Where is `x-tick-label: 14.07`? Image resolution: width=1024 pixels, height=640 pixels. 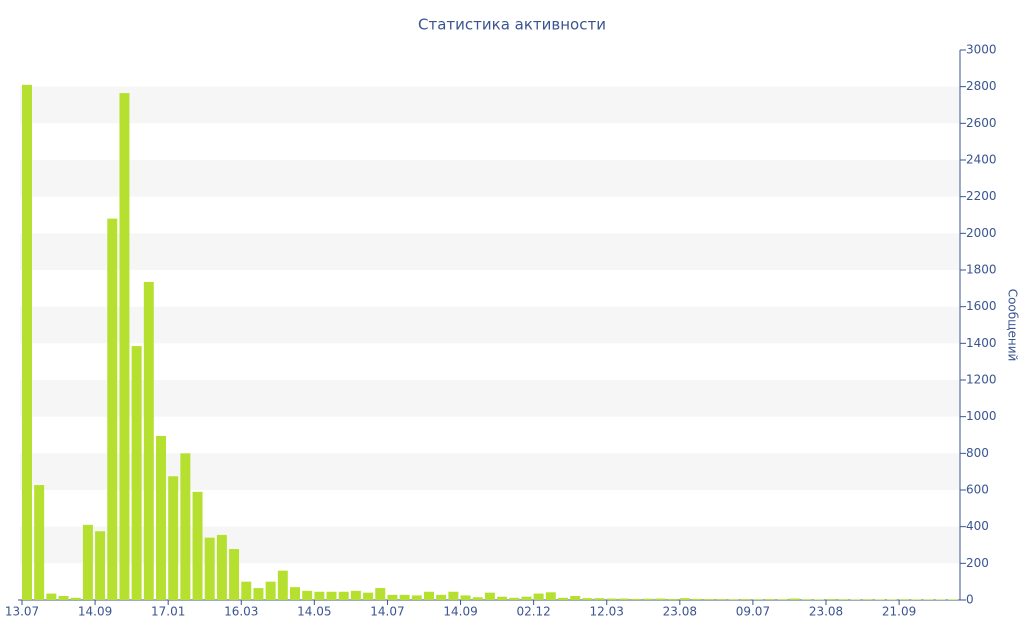
x-tick-label: 14.07 is located at coordinates (387, 612).